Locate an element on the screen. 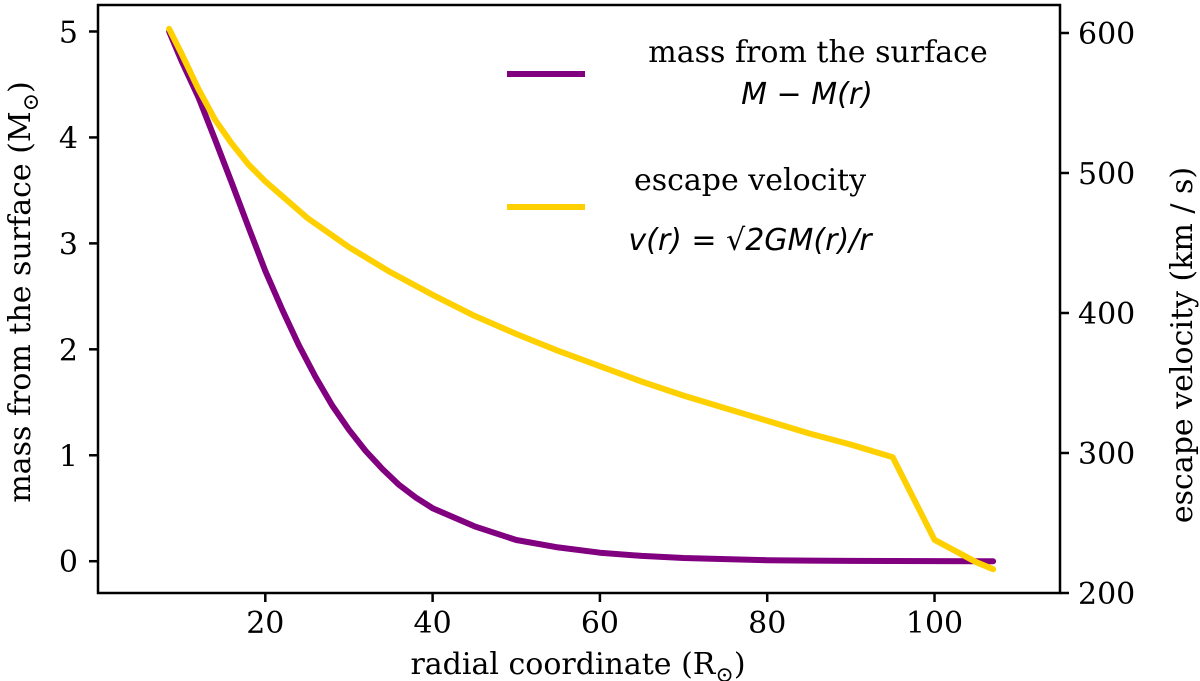  left-y-tick-label: 4 is located at coordinates (68, 138).